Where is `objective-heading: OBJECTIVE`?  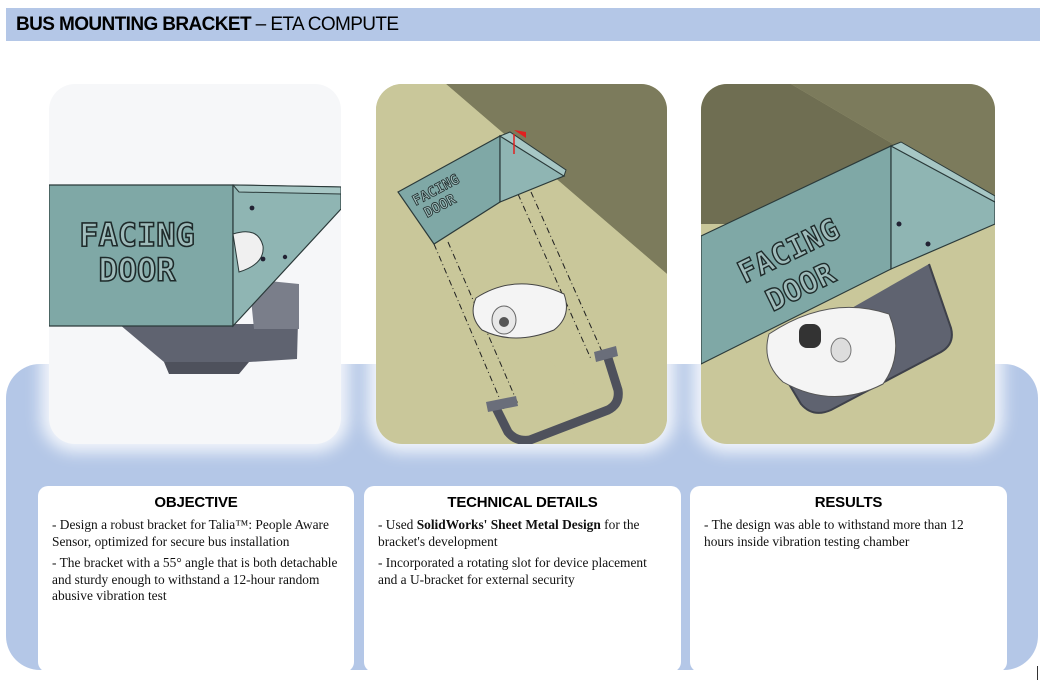
objective-heading: OBJECTIVE is located at coordinates (196, 502).